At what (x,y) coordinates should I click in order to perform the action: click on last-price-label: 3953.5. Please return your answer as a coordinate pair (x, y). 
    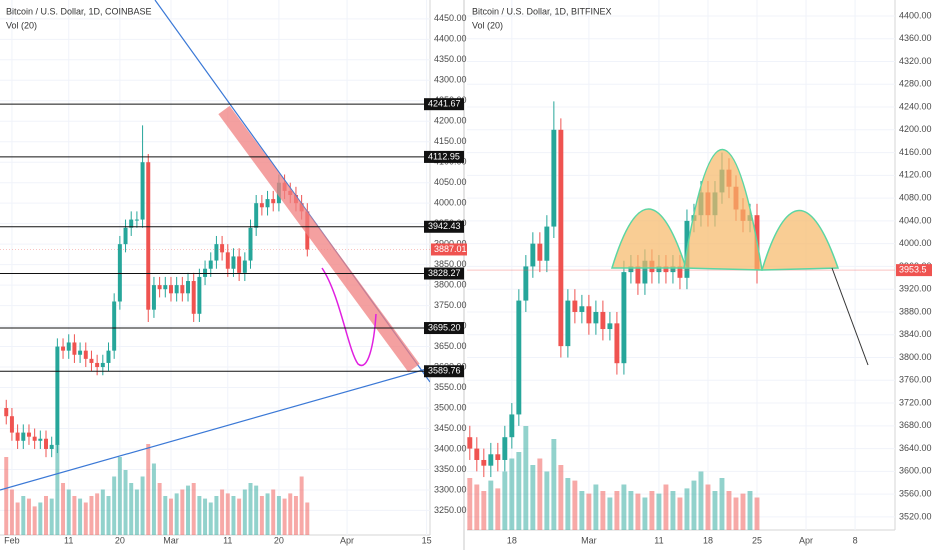
    Looking at the image, I should click on (913, 269).